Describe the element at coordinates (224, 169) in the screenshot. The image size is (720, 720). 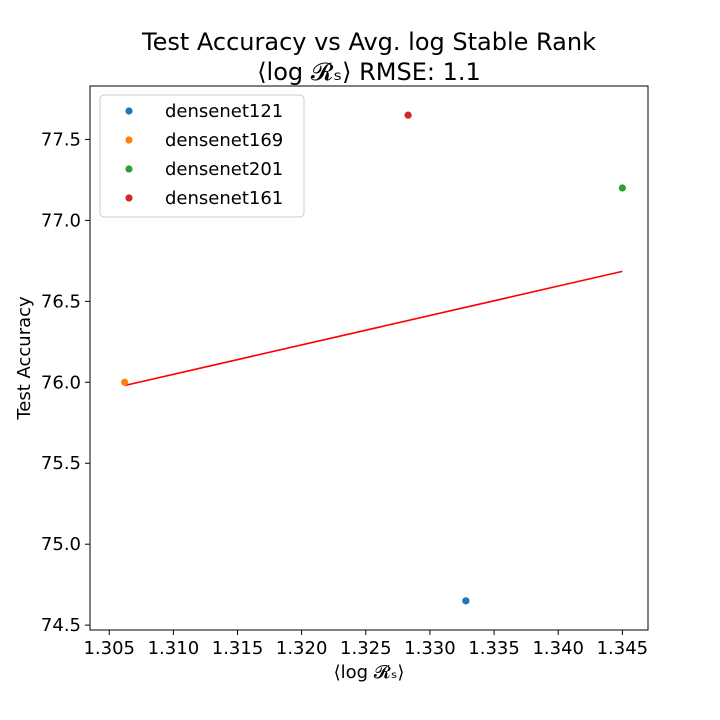
I see `legend-label-densenet201: densenet201` at that location.